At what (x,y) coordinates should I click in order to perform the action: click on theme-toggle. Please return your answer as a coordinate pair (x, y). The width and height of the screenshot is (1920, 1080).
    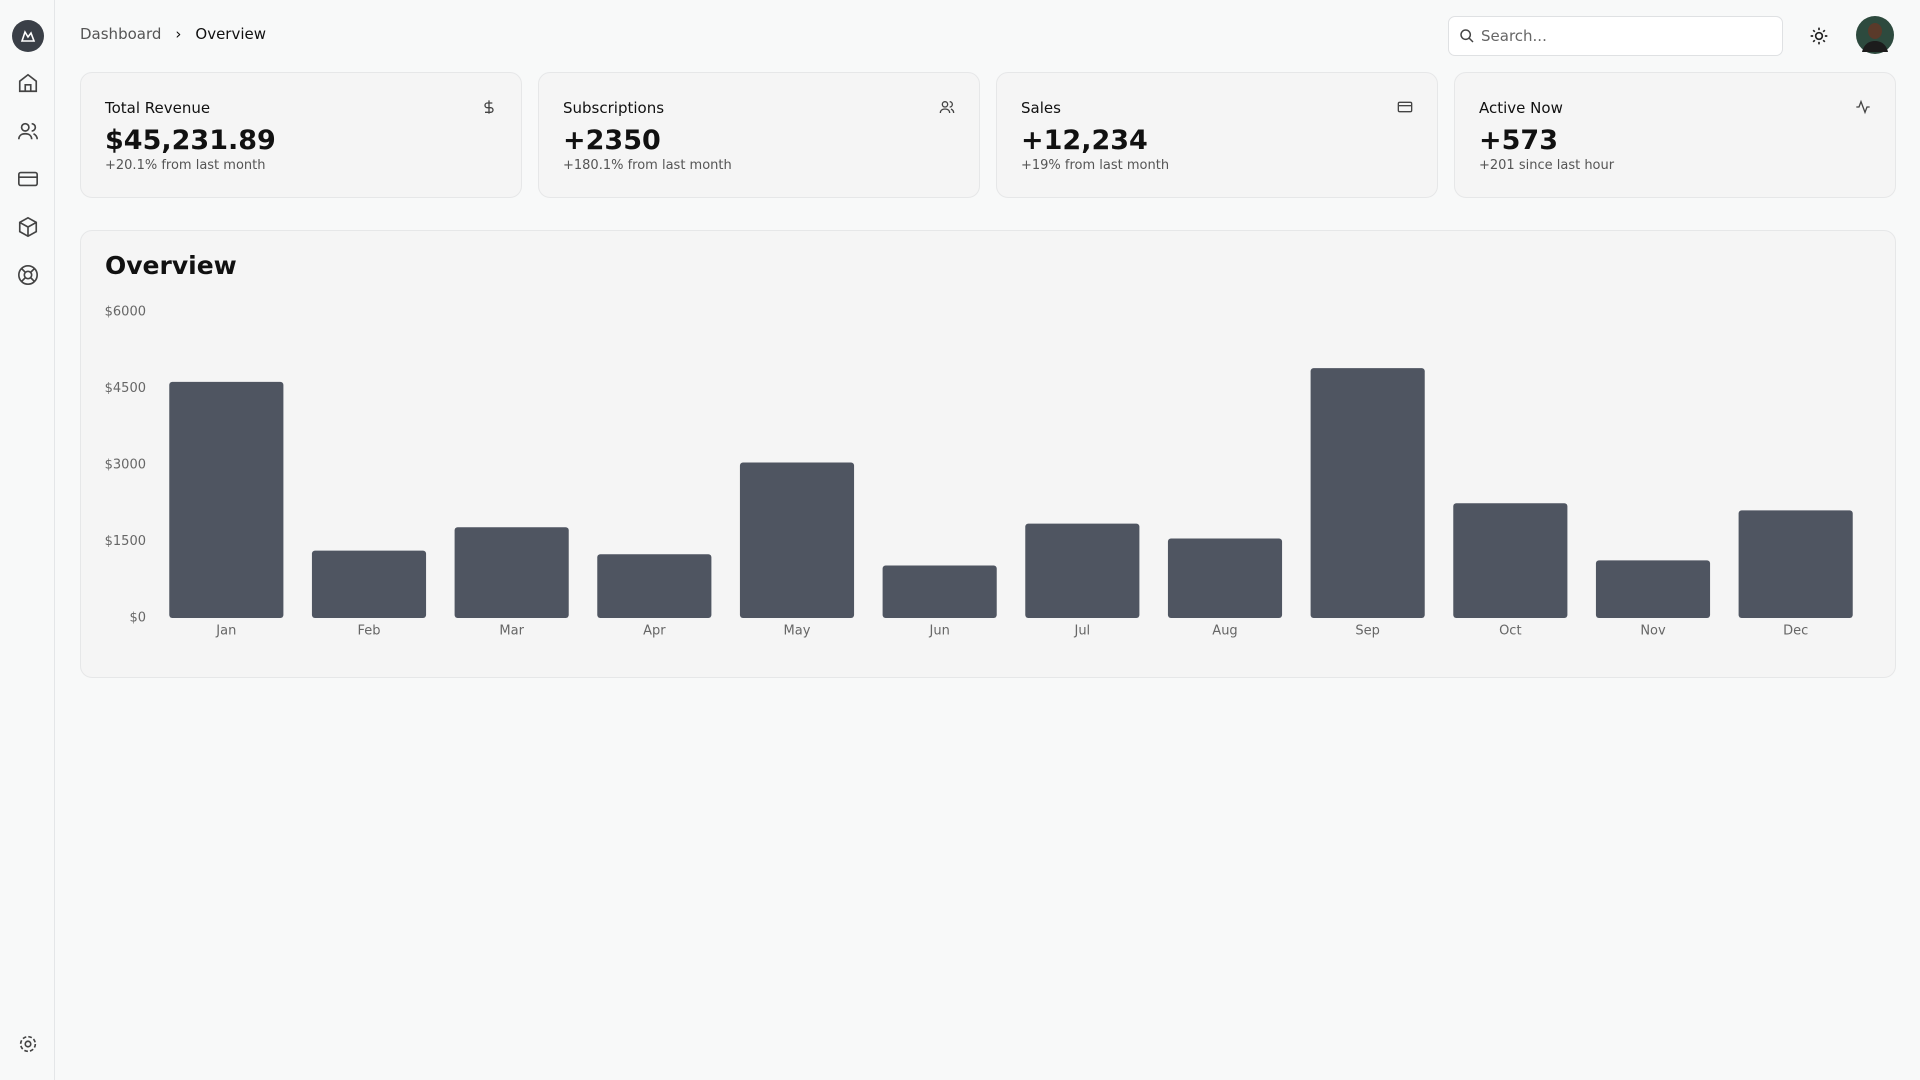
    Looking at the image, I should click on (1819, 36).